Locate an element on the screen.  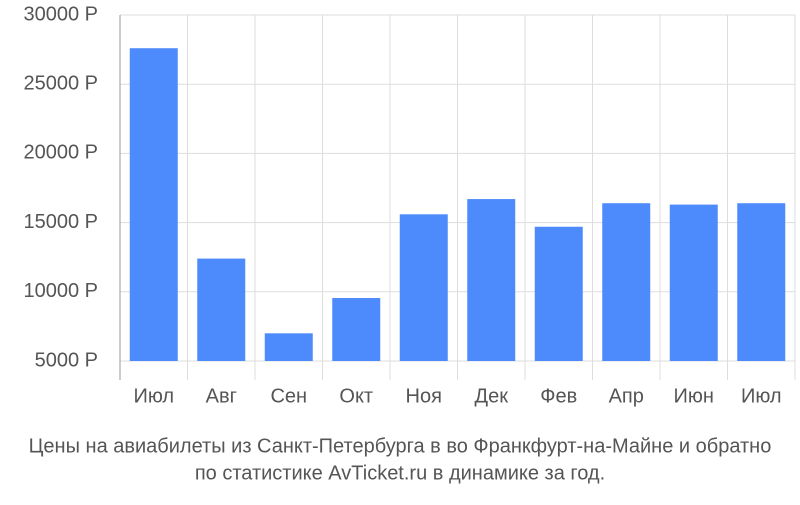
y-tick-label: 25000 Р is located at coordinates (60, 83).